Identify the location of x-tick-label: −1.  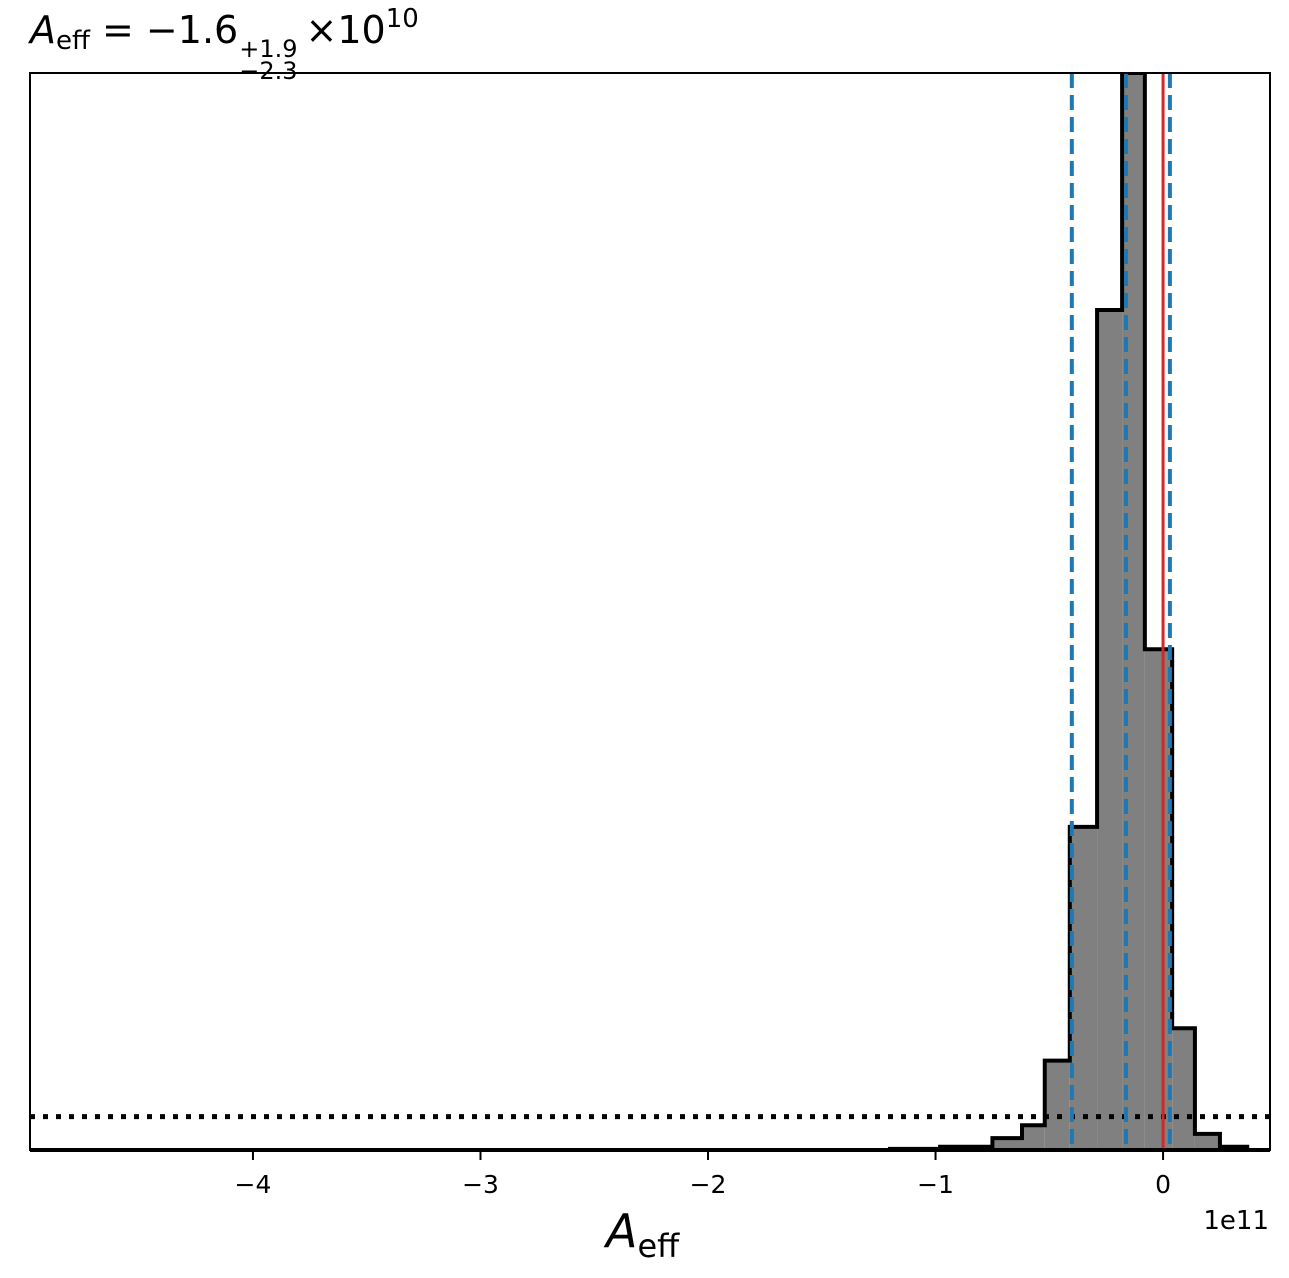
(935, 1184).